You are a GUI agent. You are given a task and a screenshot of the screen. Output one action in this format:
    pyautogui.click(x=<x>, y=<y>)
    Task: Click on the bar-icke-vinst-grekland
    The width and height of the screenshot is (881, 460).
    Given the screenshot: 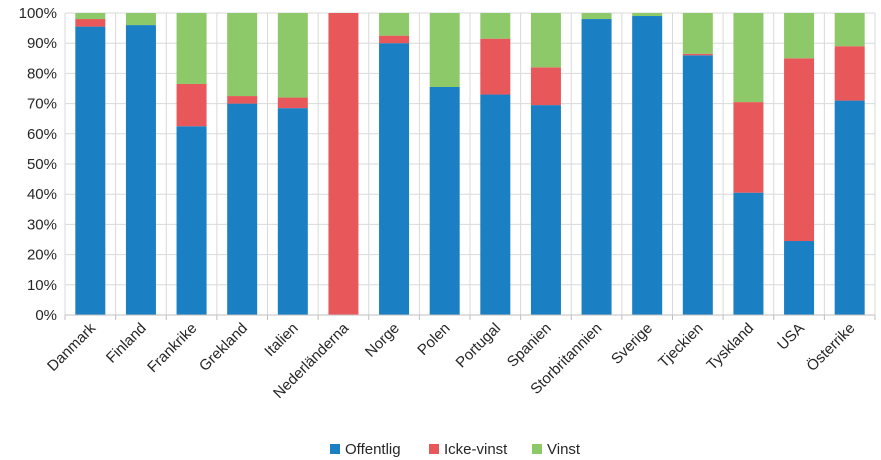 What is the action you would take?
    pyautogui.click(x=242, y=100)
    